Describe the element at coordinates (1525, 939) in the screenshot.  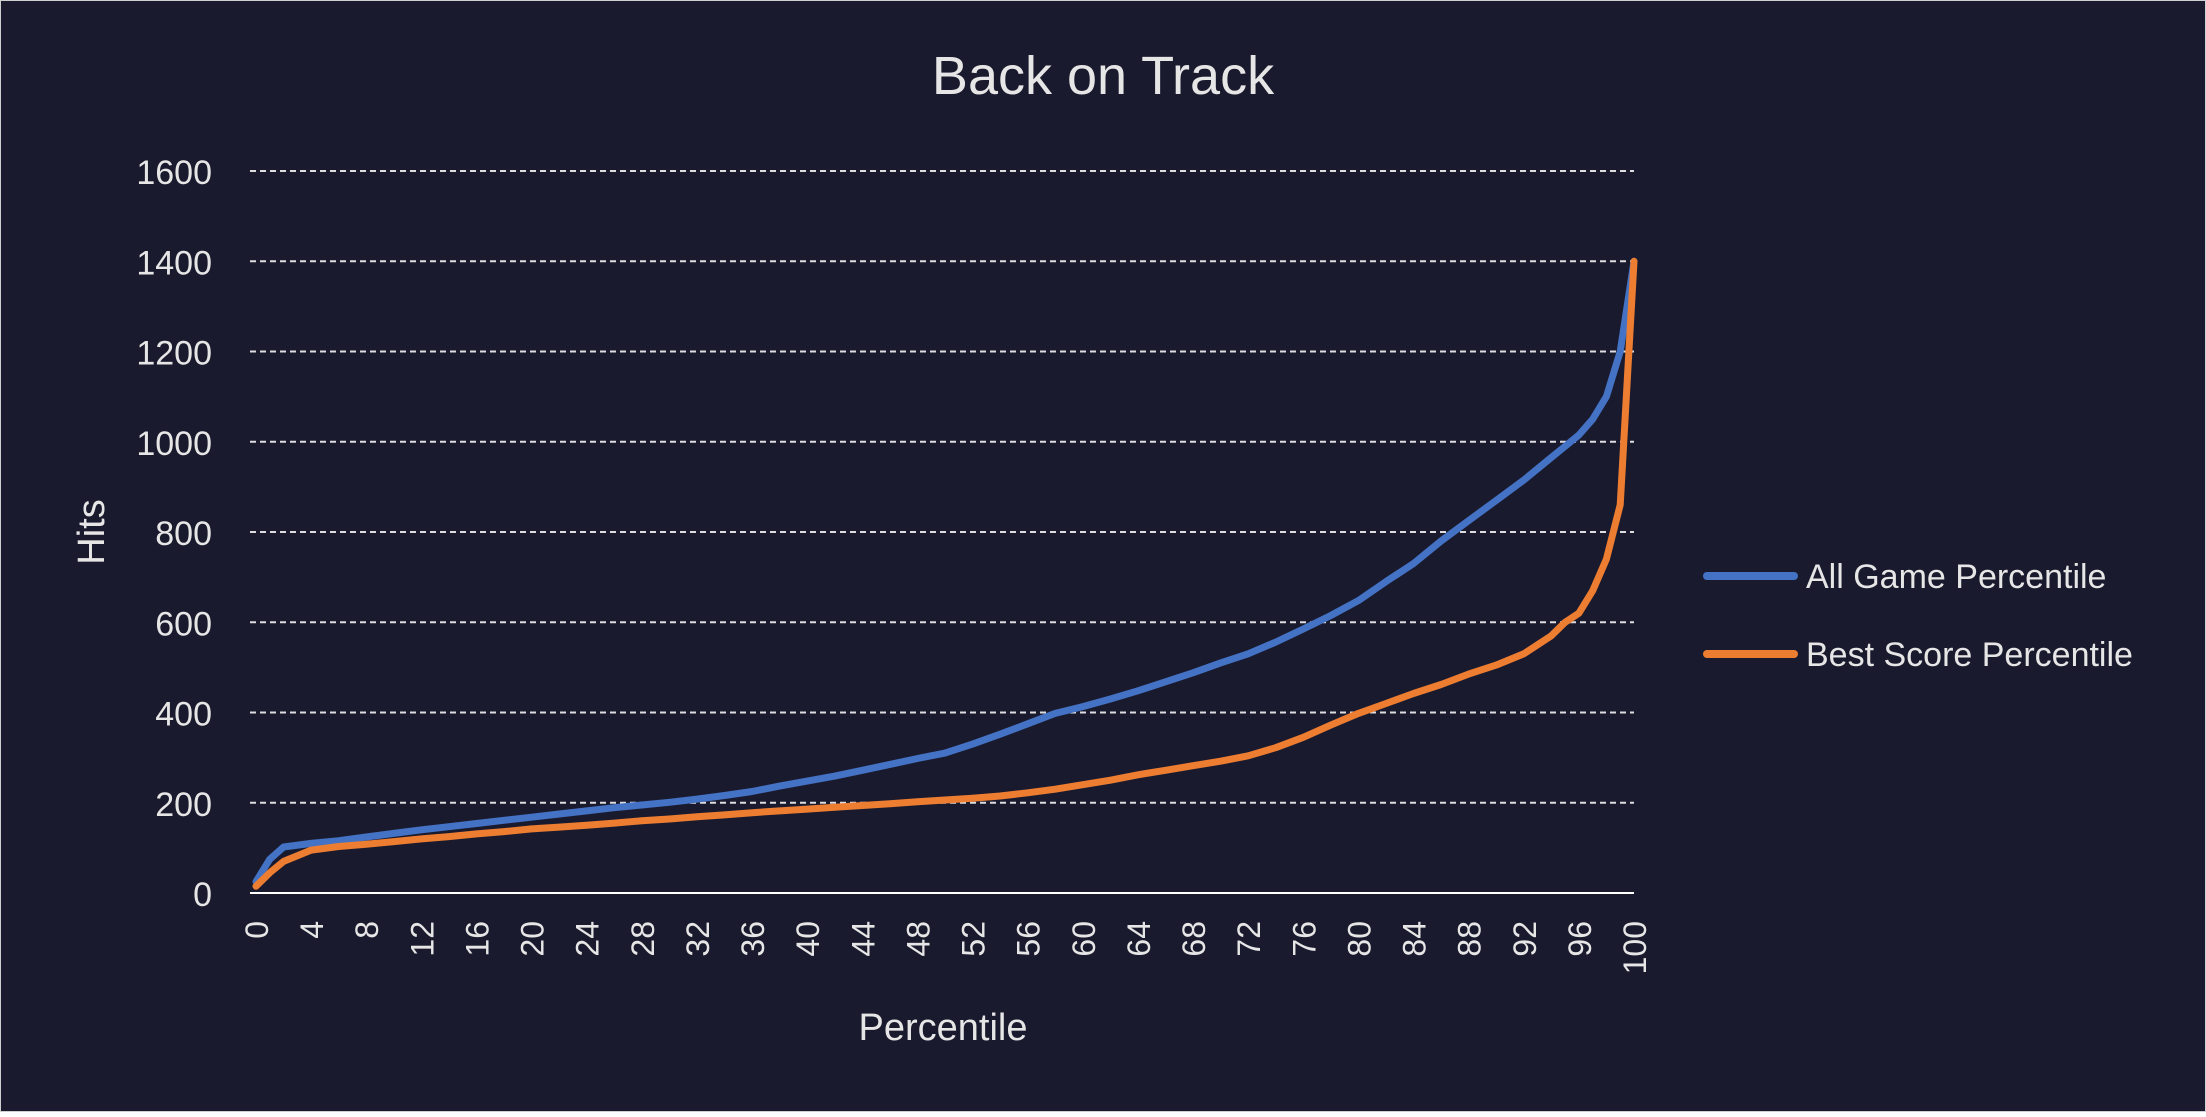
I see `x-tick-label: 92` at that location.